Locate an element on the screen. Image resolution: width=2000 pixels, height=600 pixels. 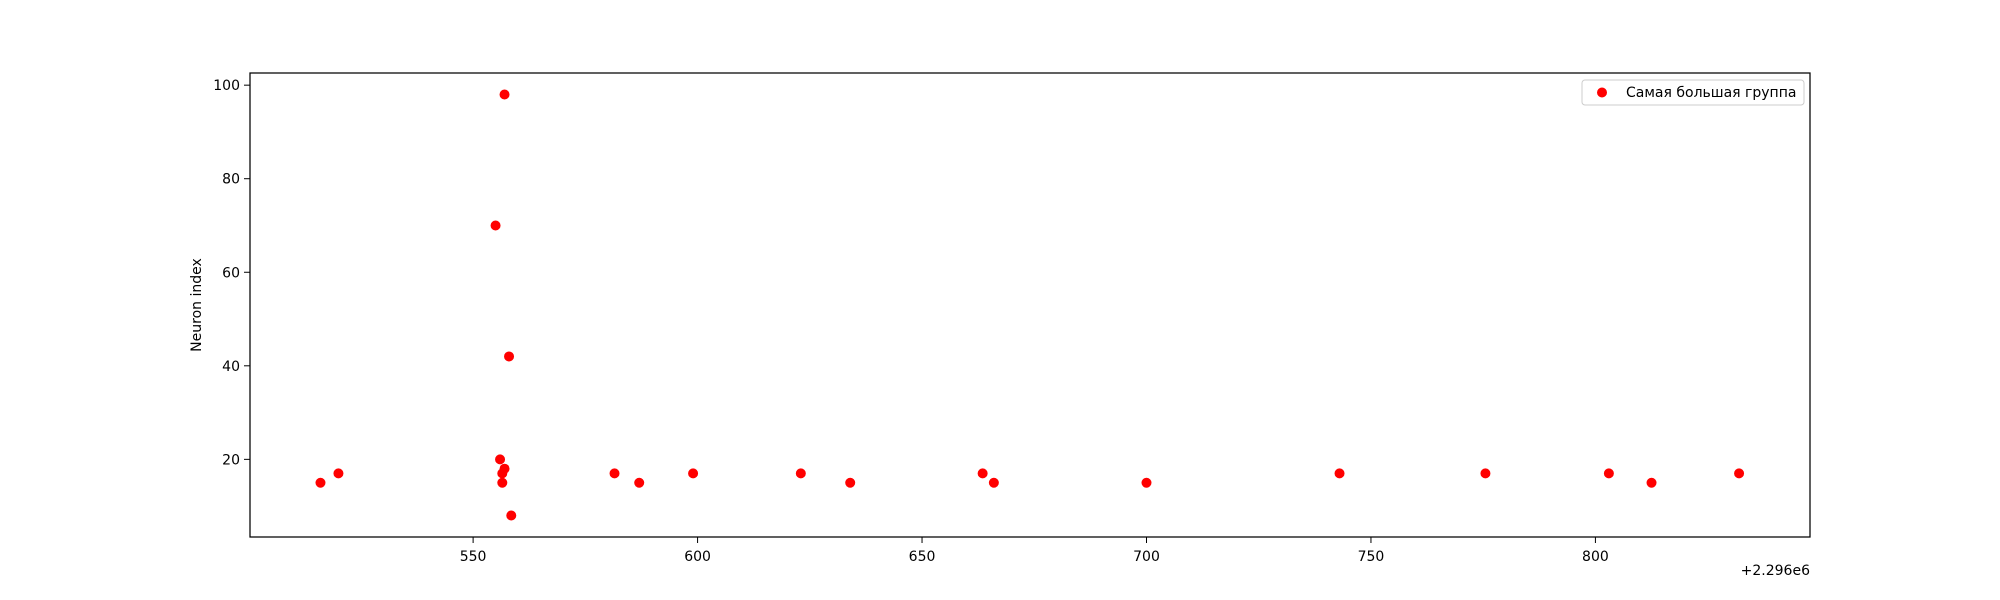
x-tick-label: 650 is located at coordinates (922, 557).